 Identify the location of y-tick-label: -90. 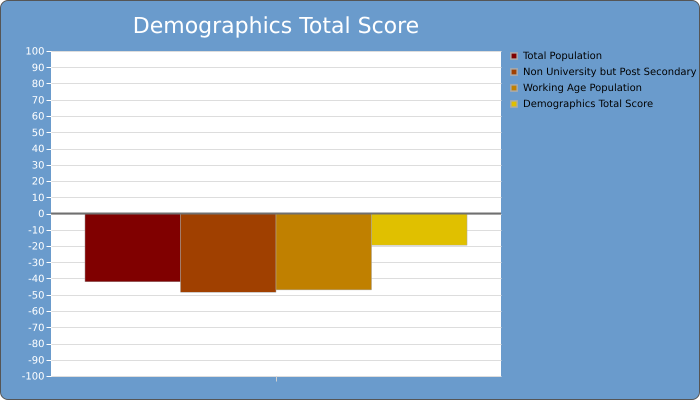
(36, 360).